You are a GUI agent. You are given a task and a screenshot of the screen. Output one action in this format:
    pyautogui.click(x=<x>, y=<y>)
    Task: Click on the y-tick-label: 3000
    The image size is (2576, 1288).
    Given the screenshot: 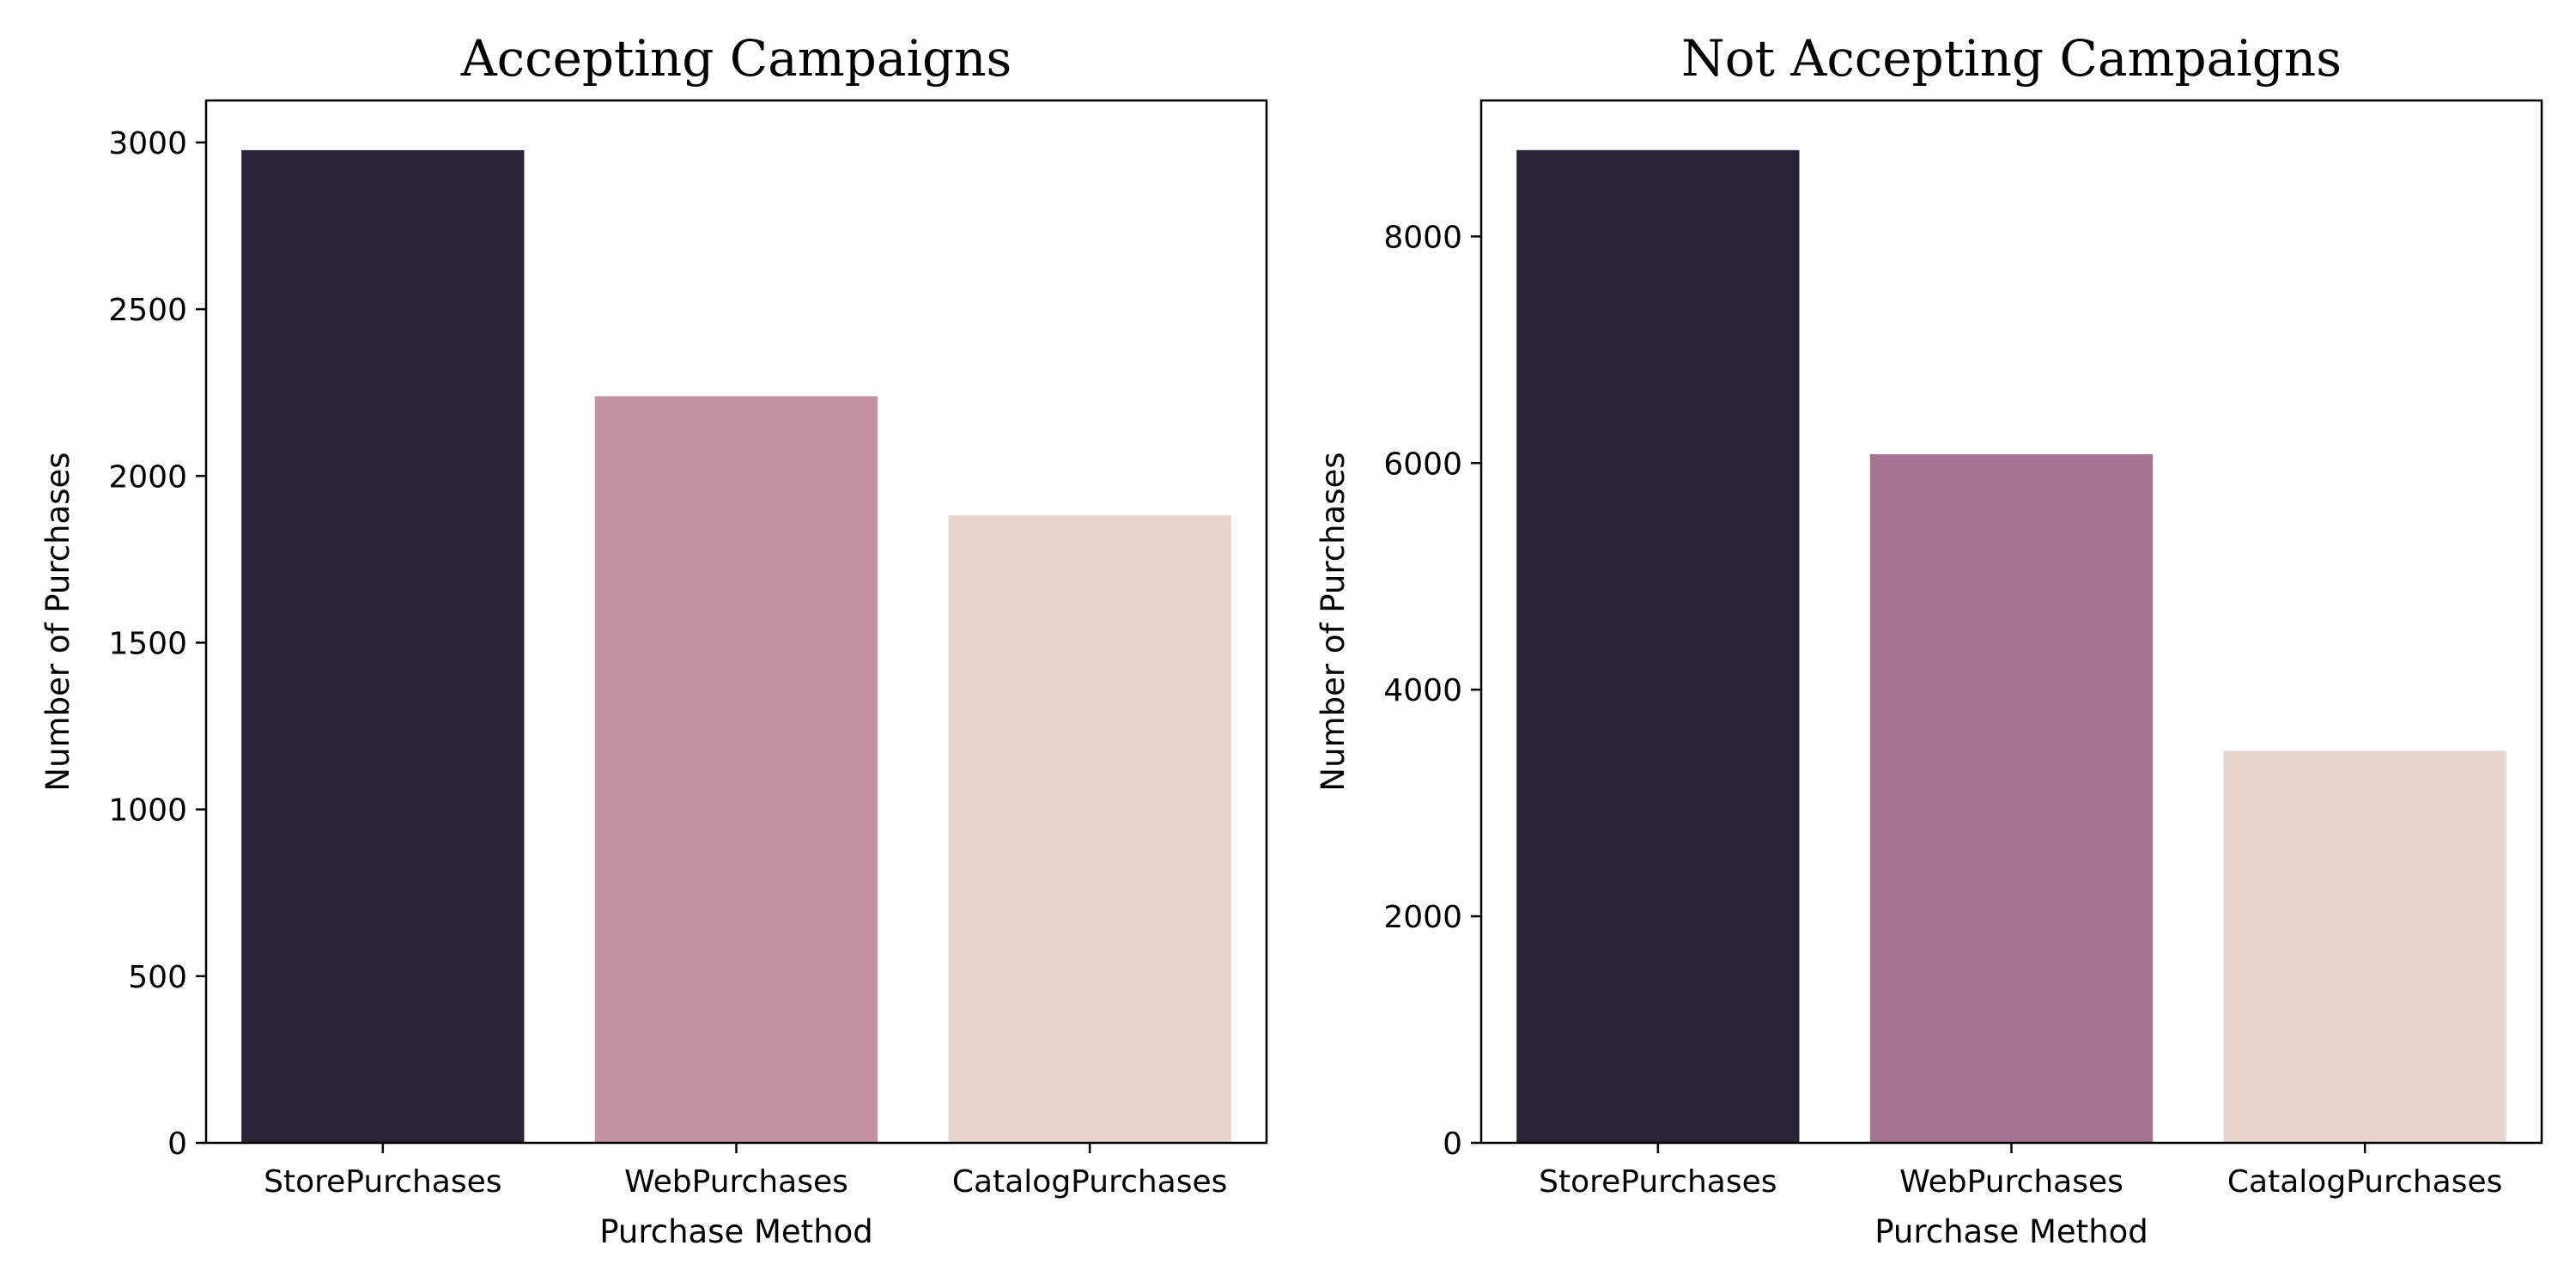 What is the action you would take?
    pyautogui.click(x=148, y=143)
    